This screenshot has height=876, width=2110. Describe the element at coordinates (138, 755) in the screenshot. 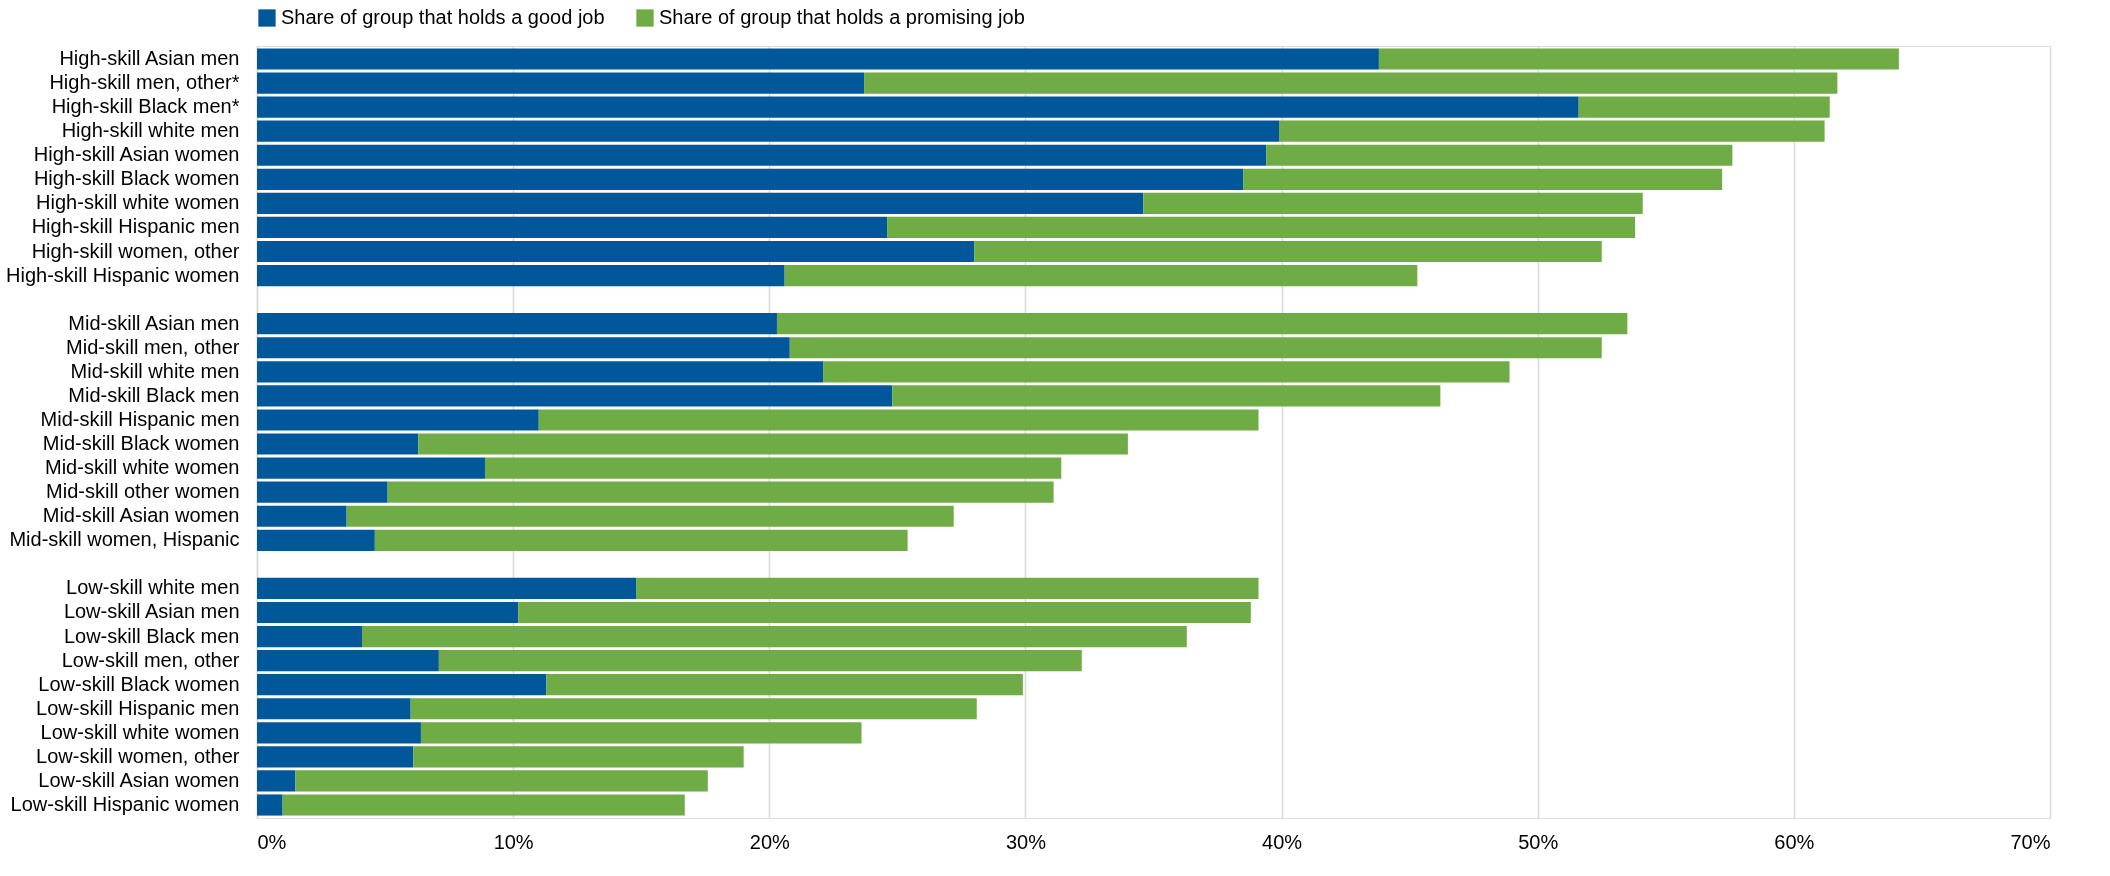

I see `y-tick-label: Low-skill women, other` at that location.